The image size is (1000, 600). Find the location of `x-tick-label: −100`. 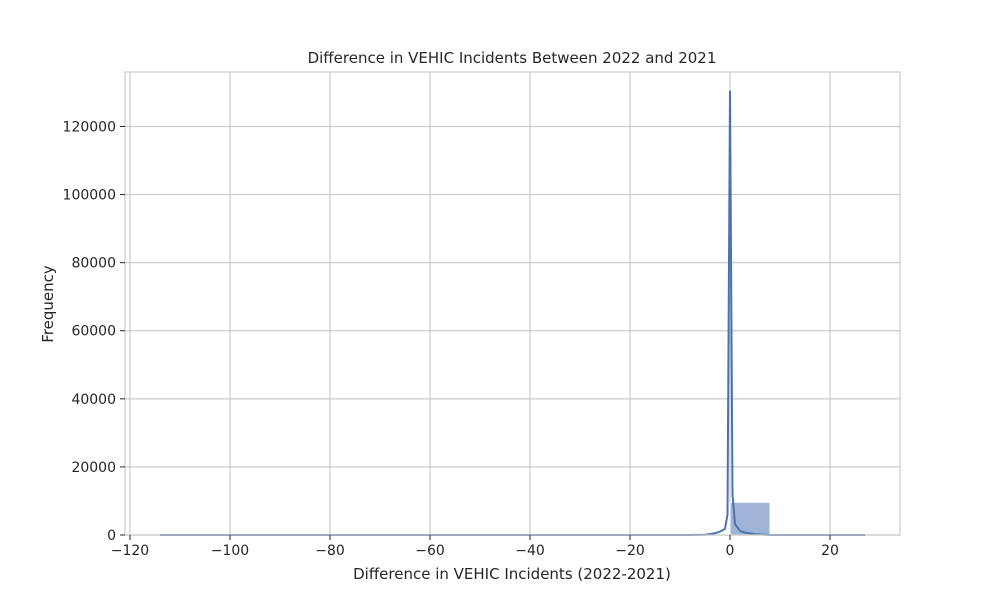

x-tick-label: −100 is located at coordinates (230, 551).